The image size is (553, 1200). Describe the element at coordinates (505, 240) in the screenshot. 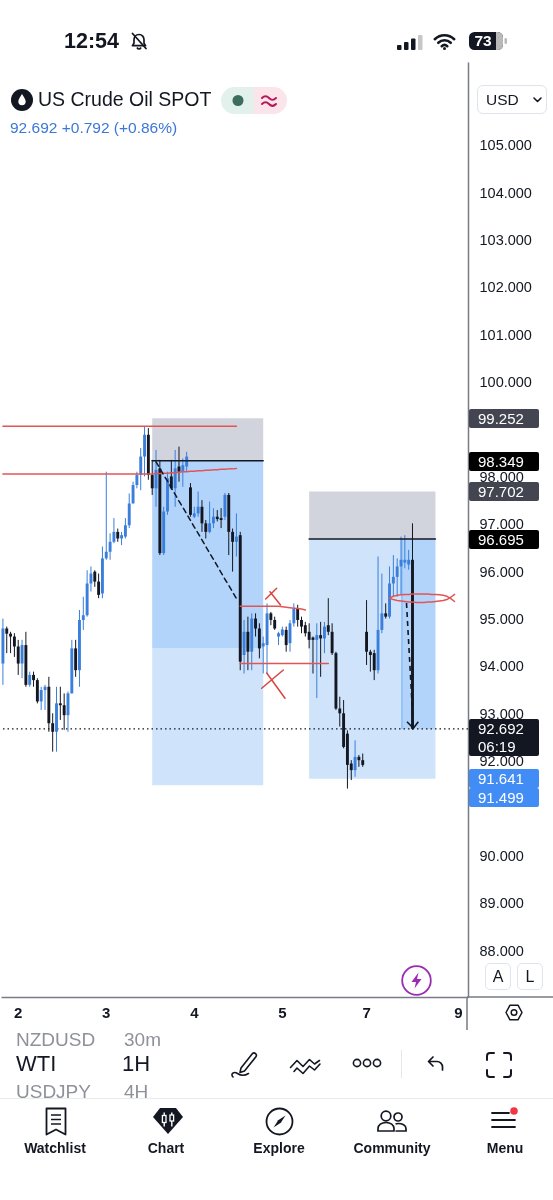

I see `y-tick-label: 103.000` at that location.